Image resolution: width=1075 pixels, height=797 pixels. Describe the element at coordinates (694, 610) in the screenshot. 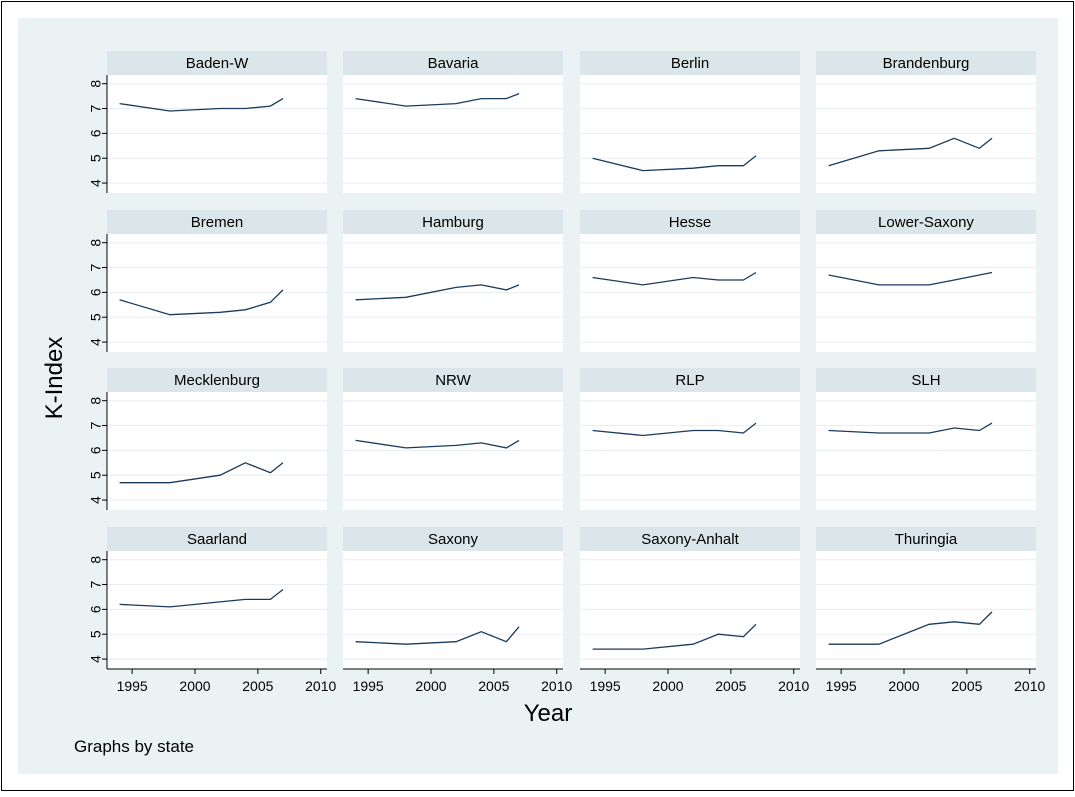

I see `panel-saxony-anhalt: Saxony-Anhalt 1995 2000 2005 2010` at that location.